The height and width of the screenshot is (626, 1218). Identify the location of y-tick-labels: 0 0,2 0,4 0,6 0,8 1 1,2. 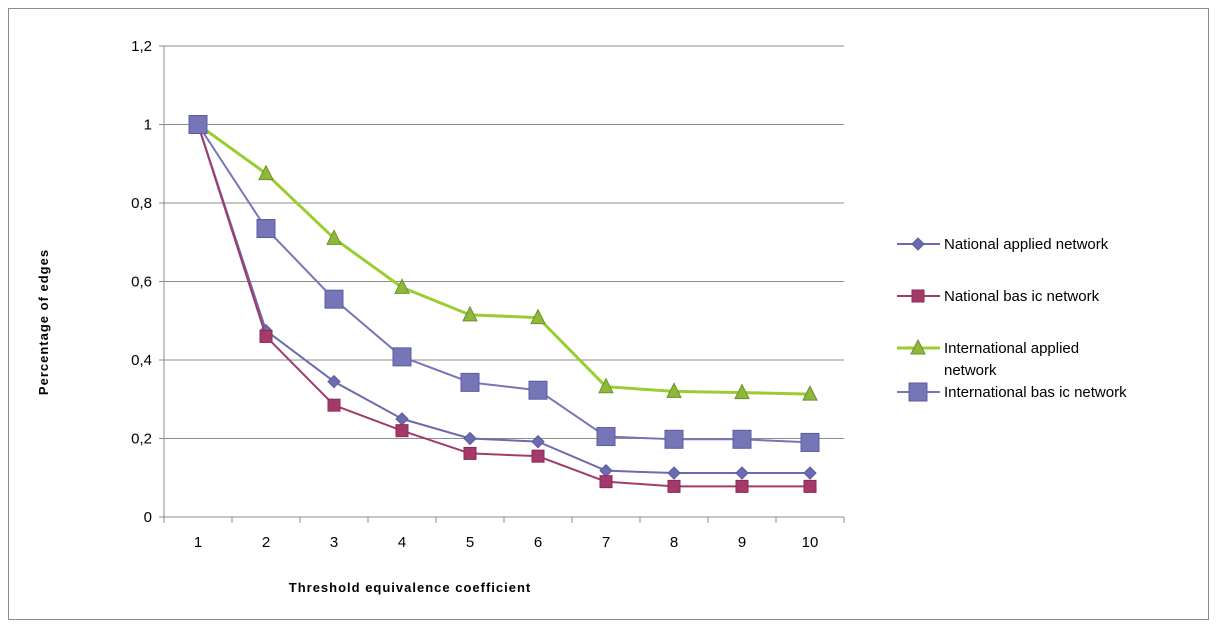
(141, 282).